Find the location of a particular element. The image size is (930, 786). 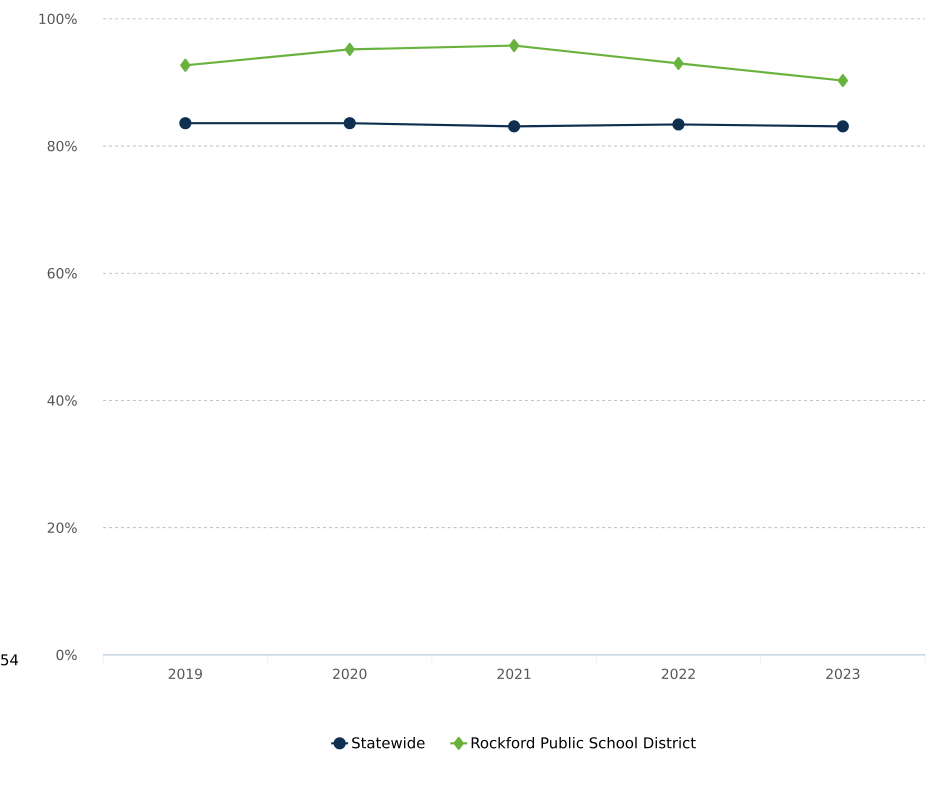

y-tick-label: 40% is located at coordinates (62, 400).